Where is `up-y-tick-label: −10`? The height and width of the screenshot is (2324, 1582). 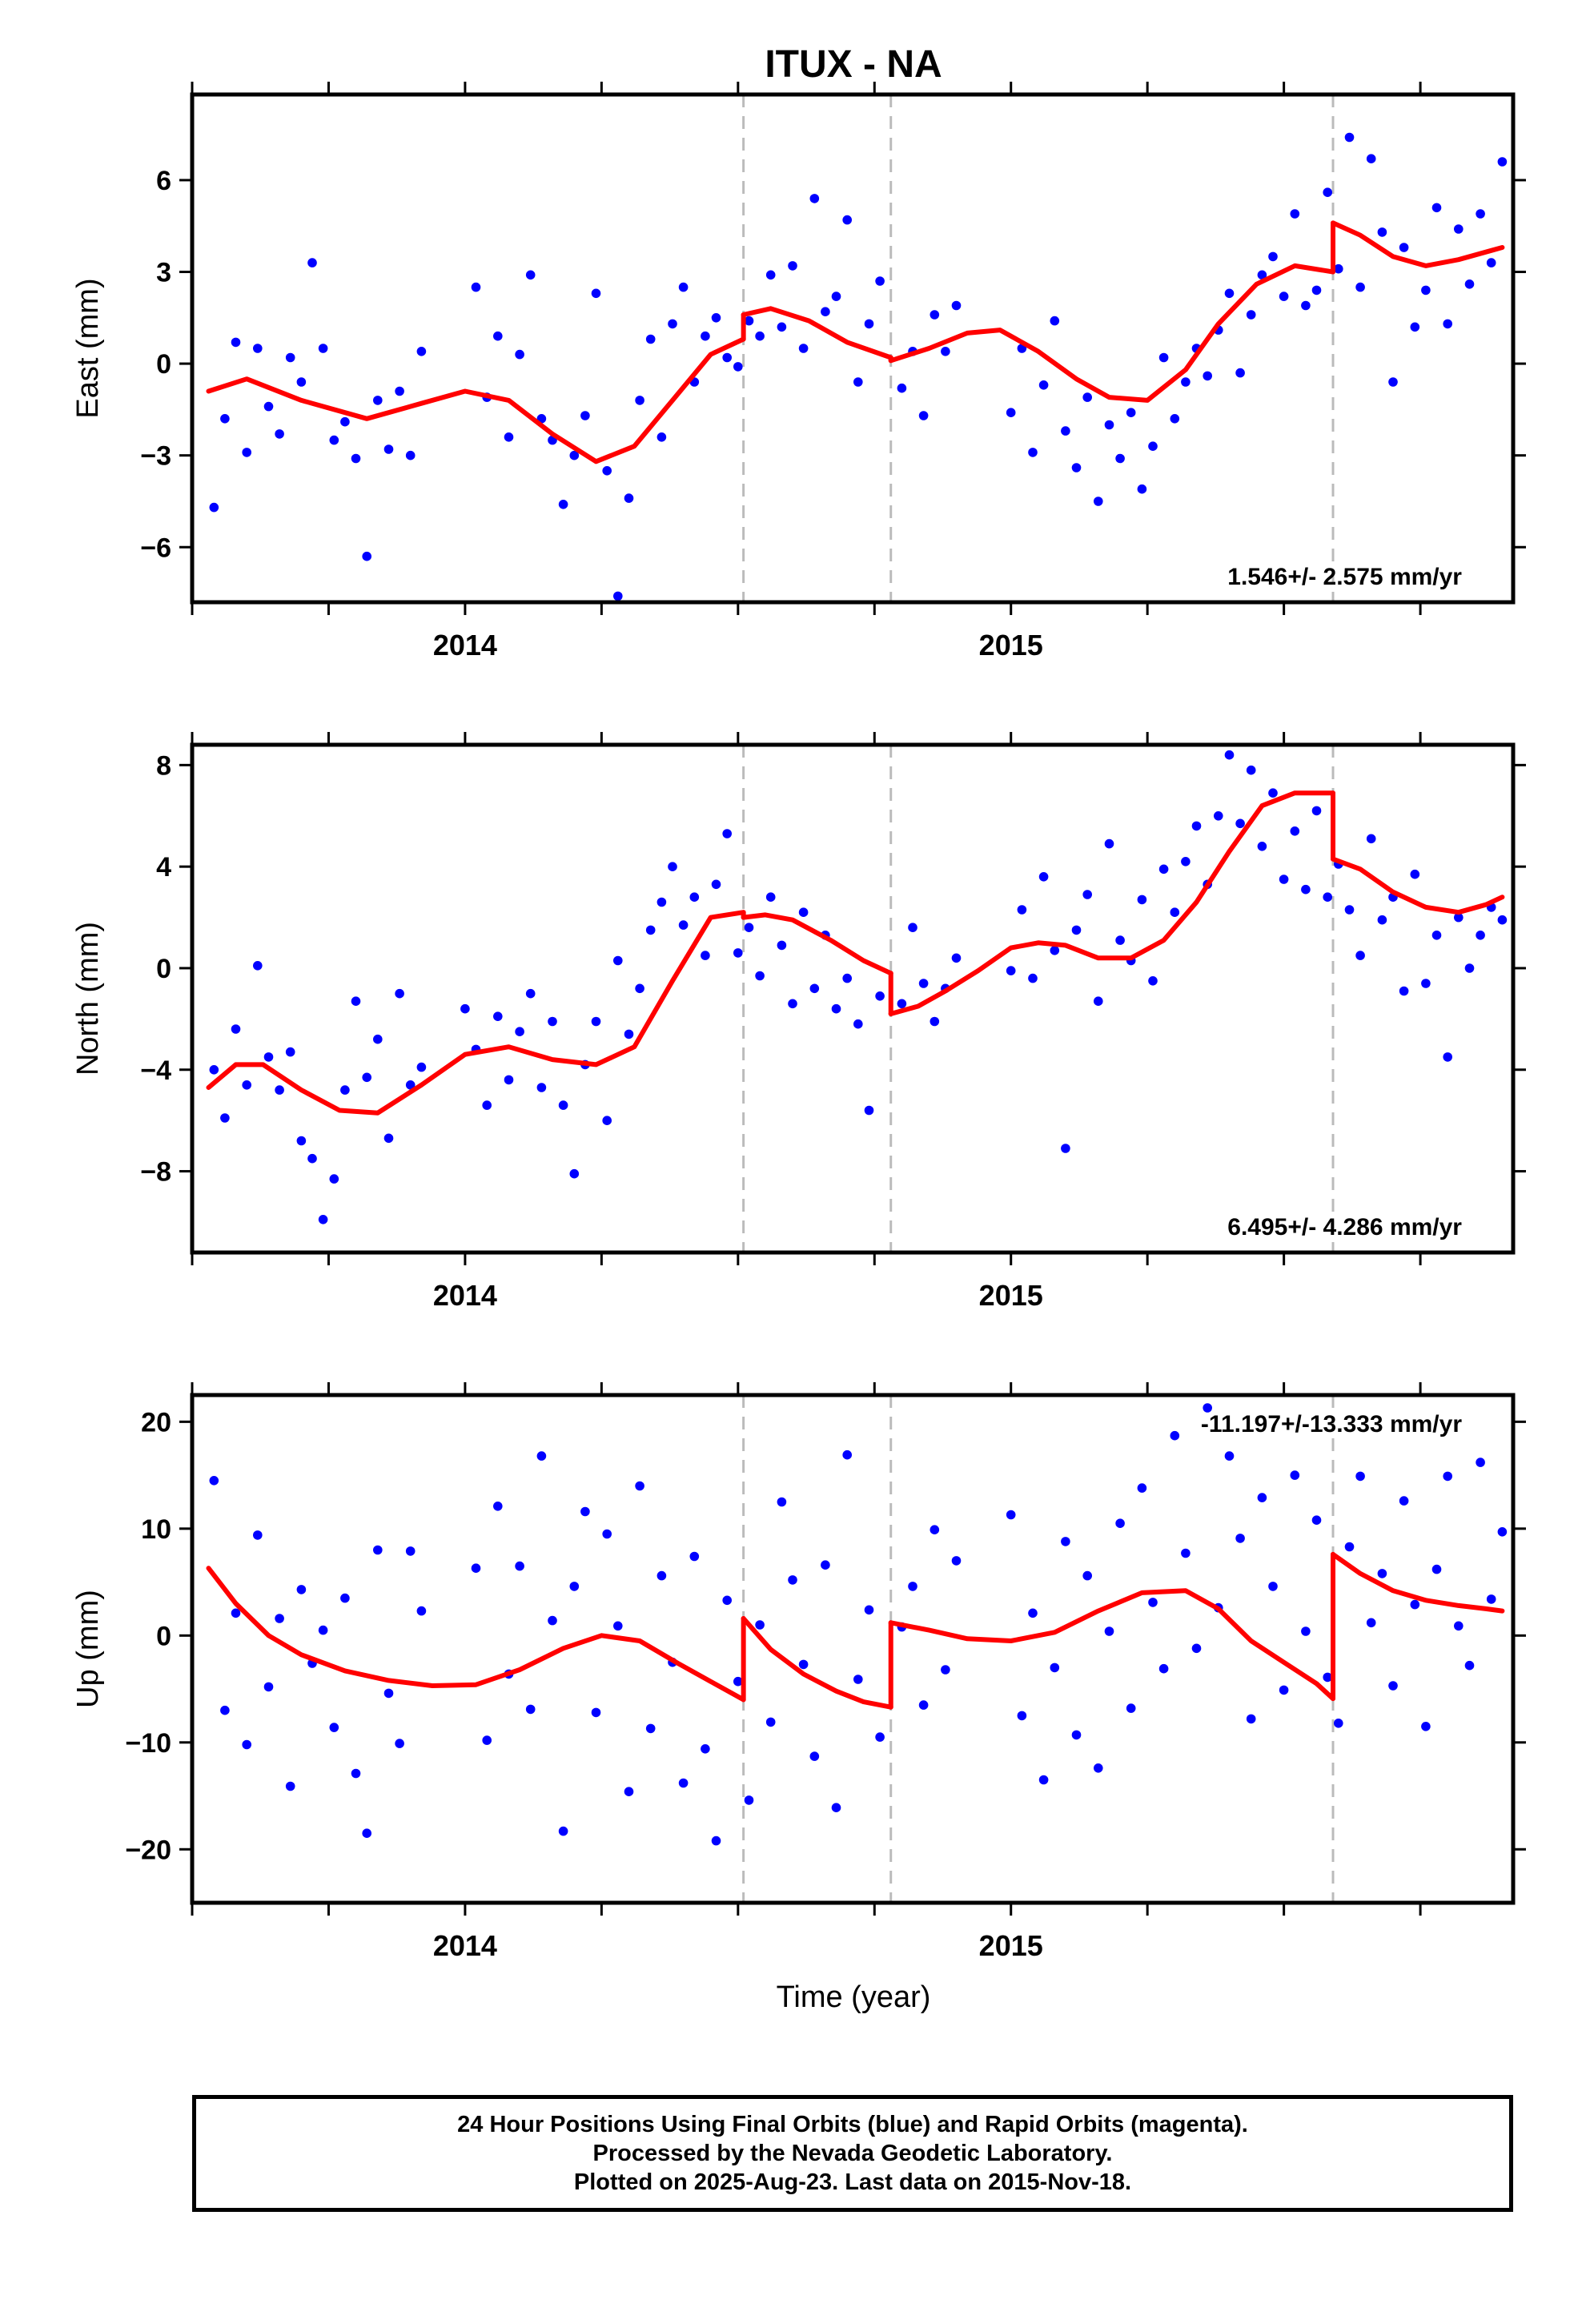 up-y-tick-label: −10 is located at coordinates (148, 1743).